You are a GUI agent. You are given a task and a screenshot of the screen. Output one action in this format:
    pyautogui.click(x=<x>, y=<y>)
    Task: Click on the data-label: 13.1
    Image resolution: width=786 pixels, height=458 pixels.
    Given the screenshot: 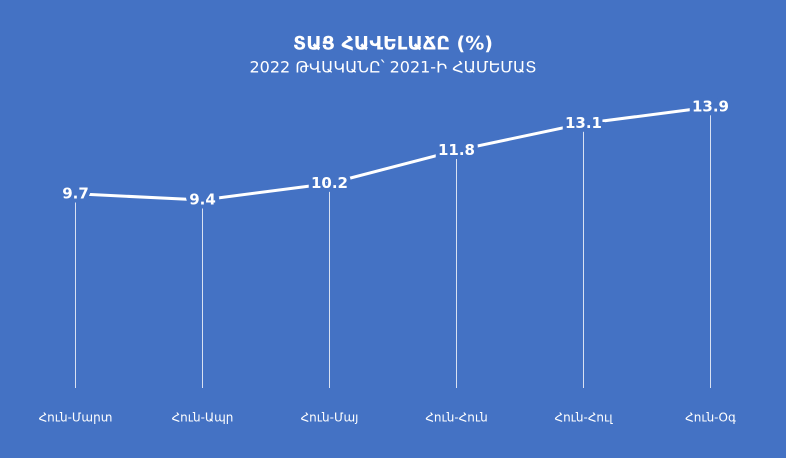 What is the action you would take?
    pyautogui.click(x=583, y=123)
    